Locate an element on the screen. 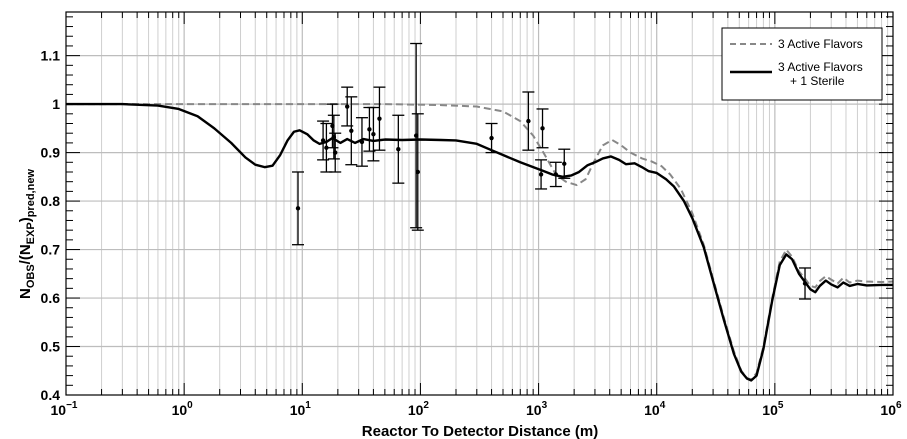  ylabel-sub1: OBS is located at coordinates (31, 276).